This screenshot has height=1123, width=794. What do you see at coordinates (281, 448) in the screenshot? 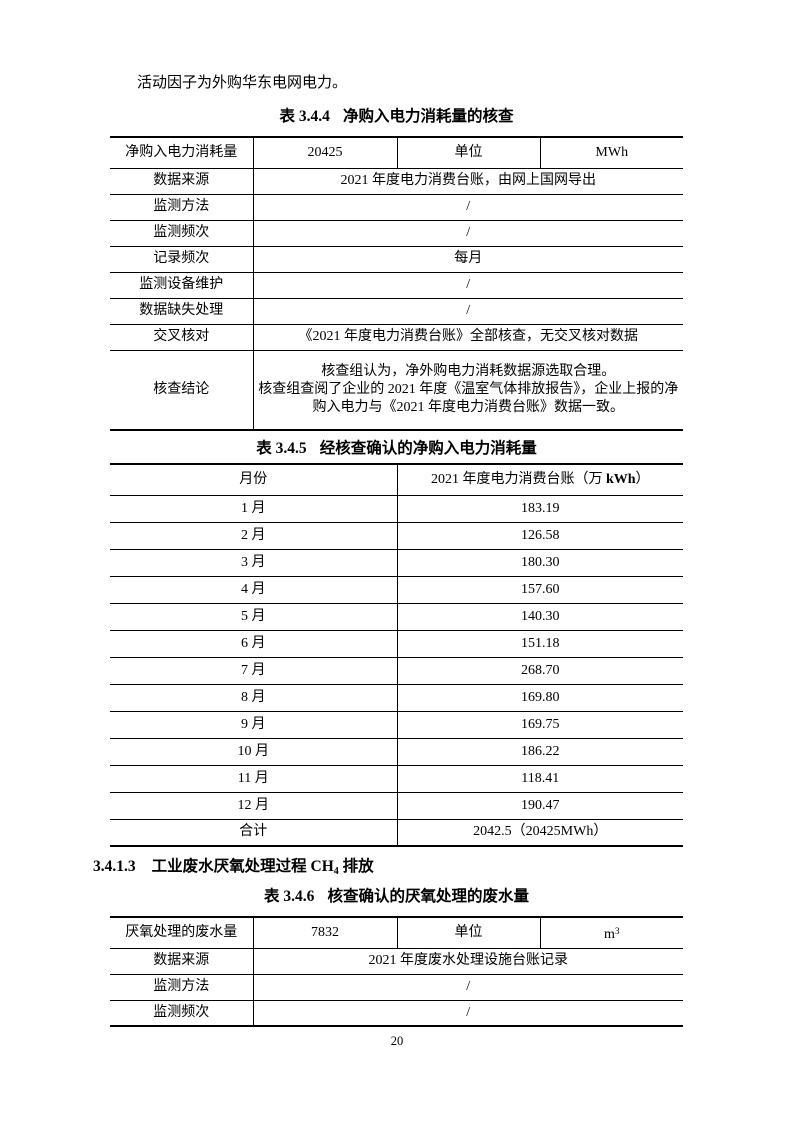
I see `caption-number: 表 3.4.5` at bounding box center [281, 448].